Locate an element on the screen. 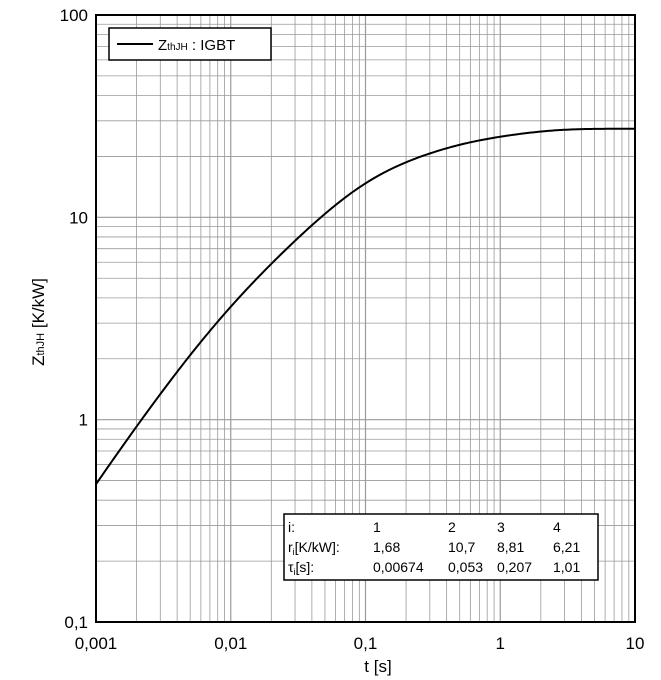 The width and height of the screenshot is (661, 680). param-cell: 3 is located at coordinates (501, 527).